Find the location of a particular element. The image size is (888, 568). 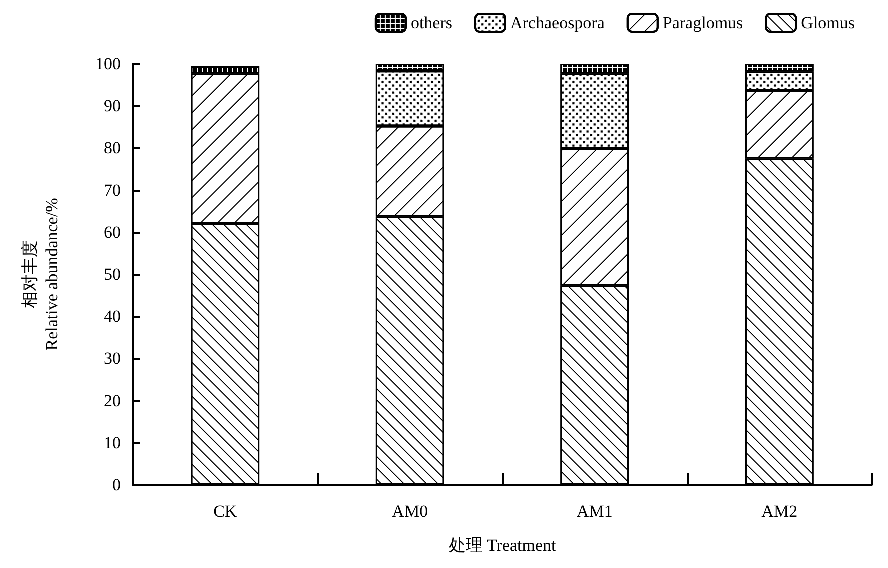

y-tick-label: 50 is located at coordinates (112, 274).